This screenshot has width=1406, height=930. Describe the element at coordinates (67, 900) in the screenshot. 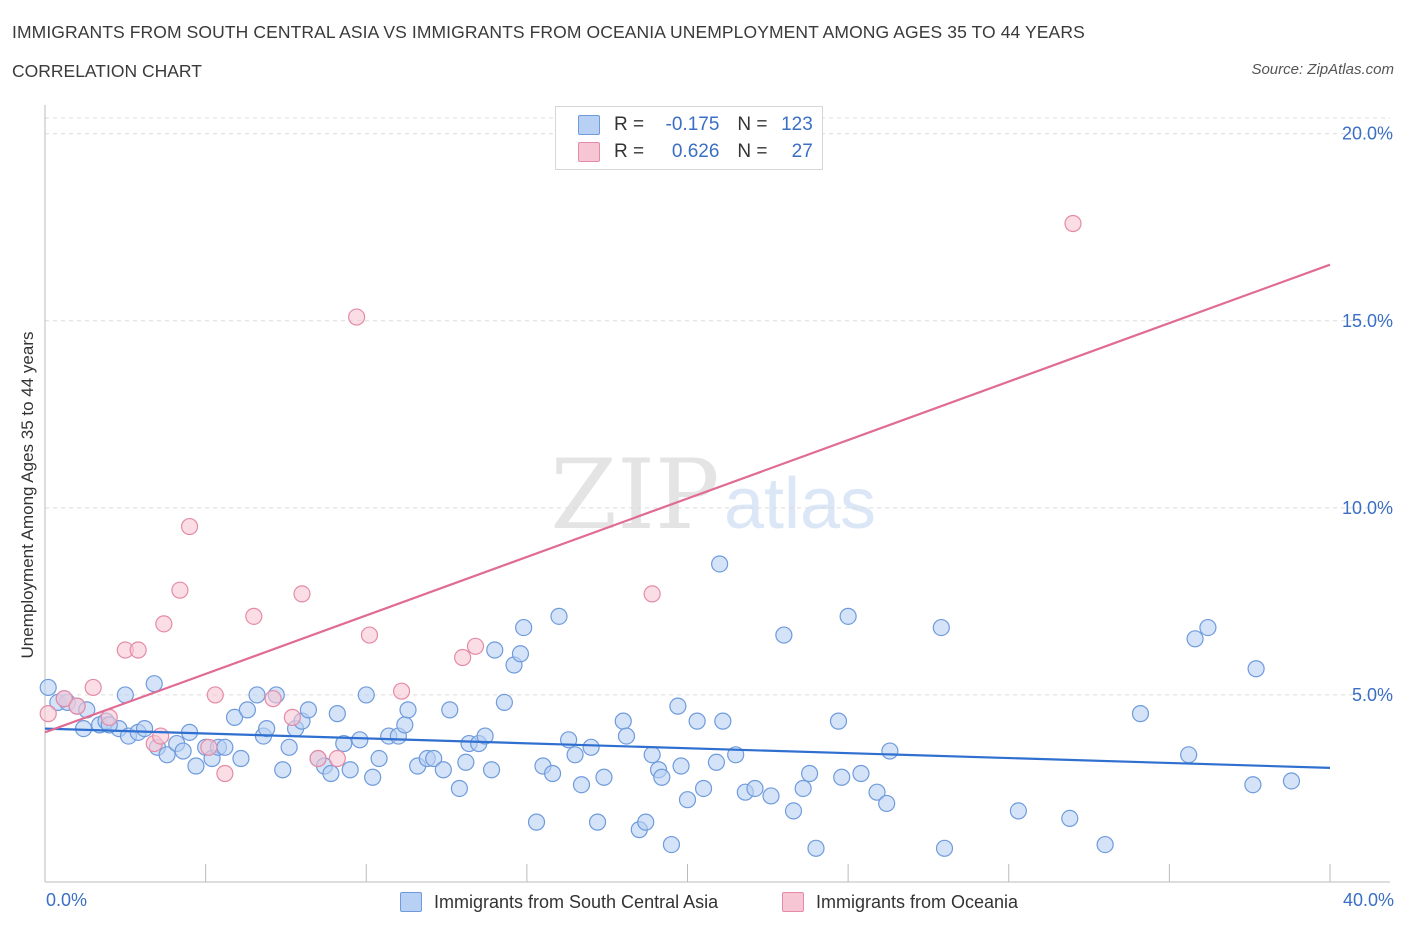

I see `x-tick-min: 0.0%` at that location.